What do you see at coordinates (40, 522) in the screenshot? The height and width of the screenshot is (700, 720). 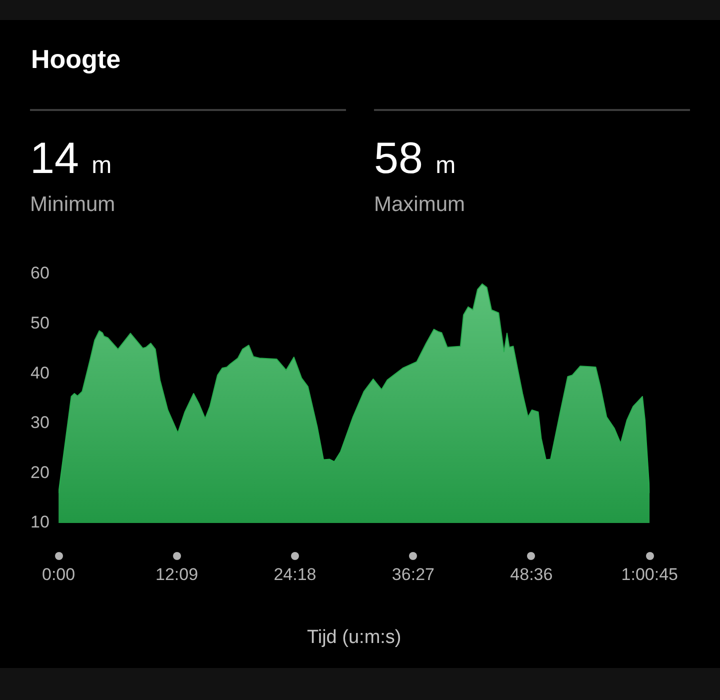 I see `y-tick-label: 10` at bounding box center [40, 522].